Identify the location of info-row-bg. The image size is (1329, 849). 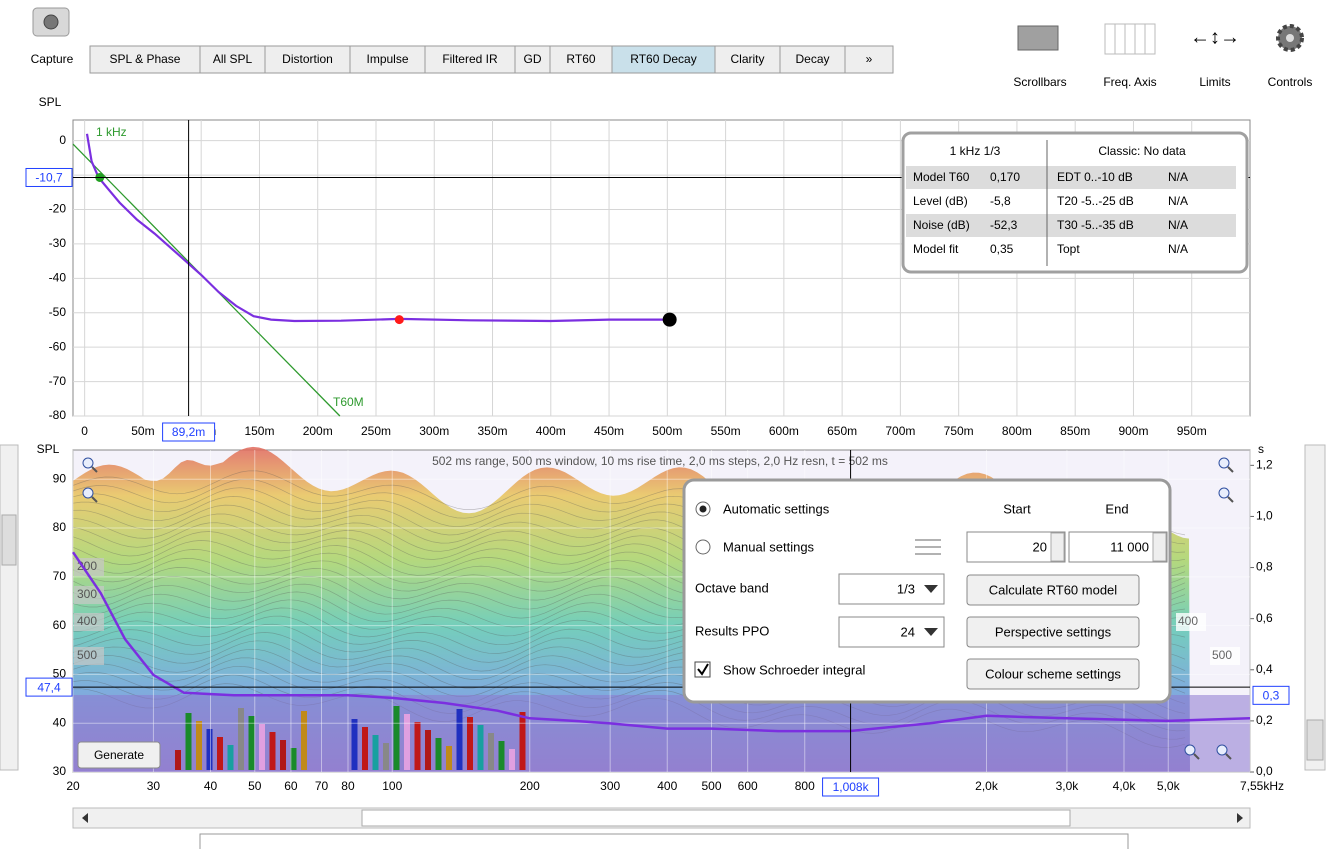
(1071, 225).